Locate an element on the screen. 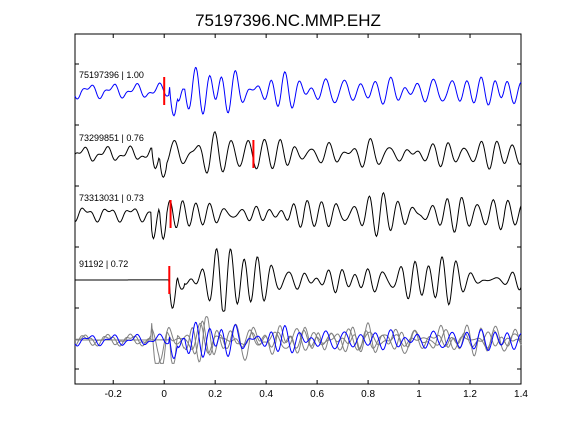 This screenshot has width=576, height=432. stacked-traces is located at coordinates (298, 340).